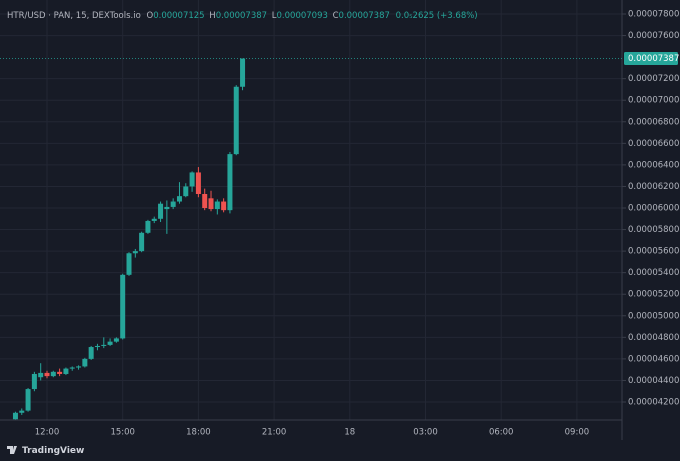 The width and height of the screenshot is (680, 461). I want to click on x-tick-label: 21:00, so click(274, 433).